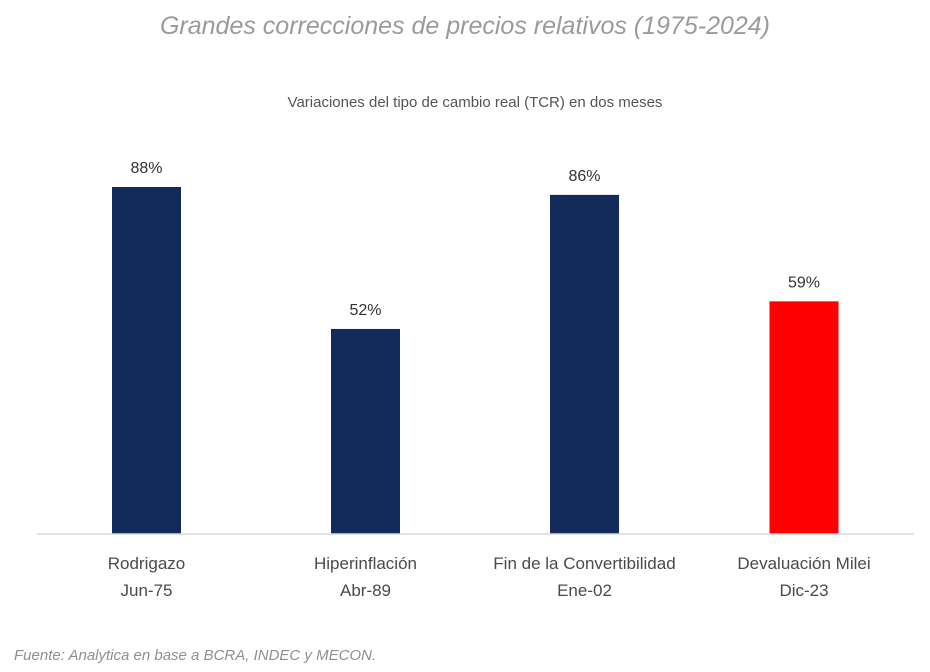  What do you see at coordinates (146, 168) in the screenshot?
I see `value-label-1: 88%` at bounding box center [146, 168].